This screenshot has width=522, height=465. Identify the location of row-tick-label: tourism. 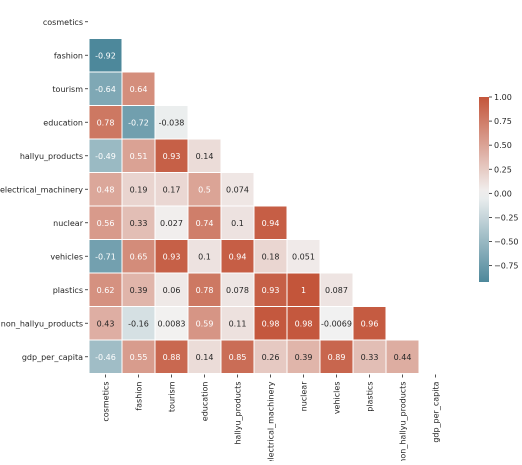
(67, 89).